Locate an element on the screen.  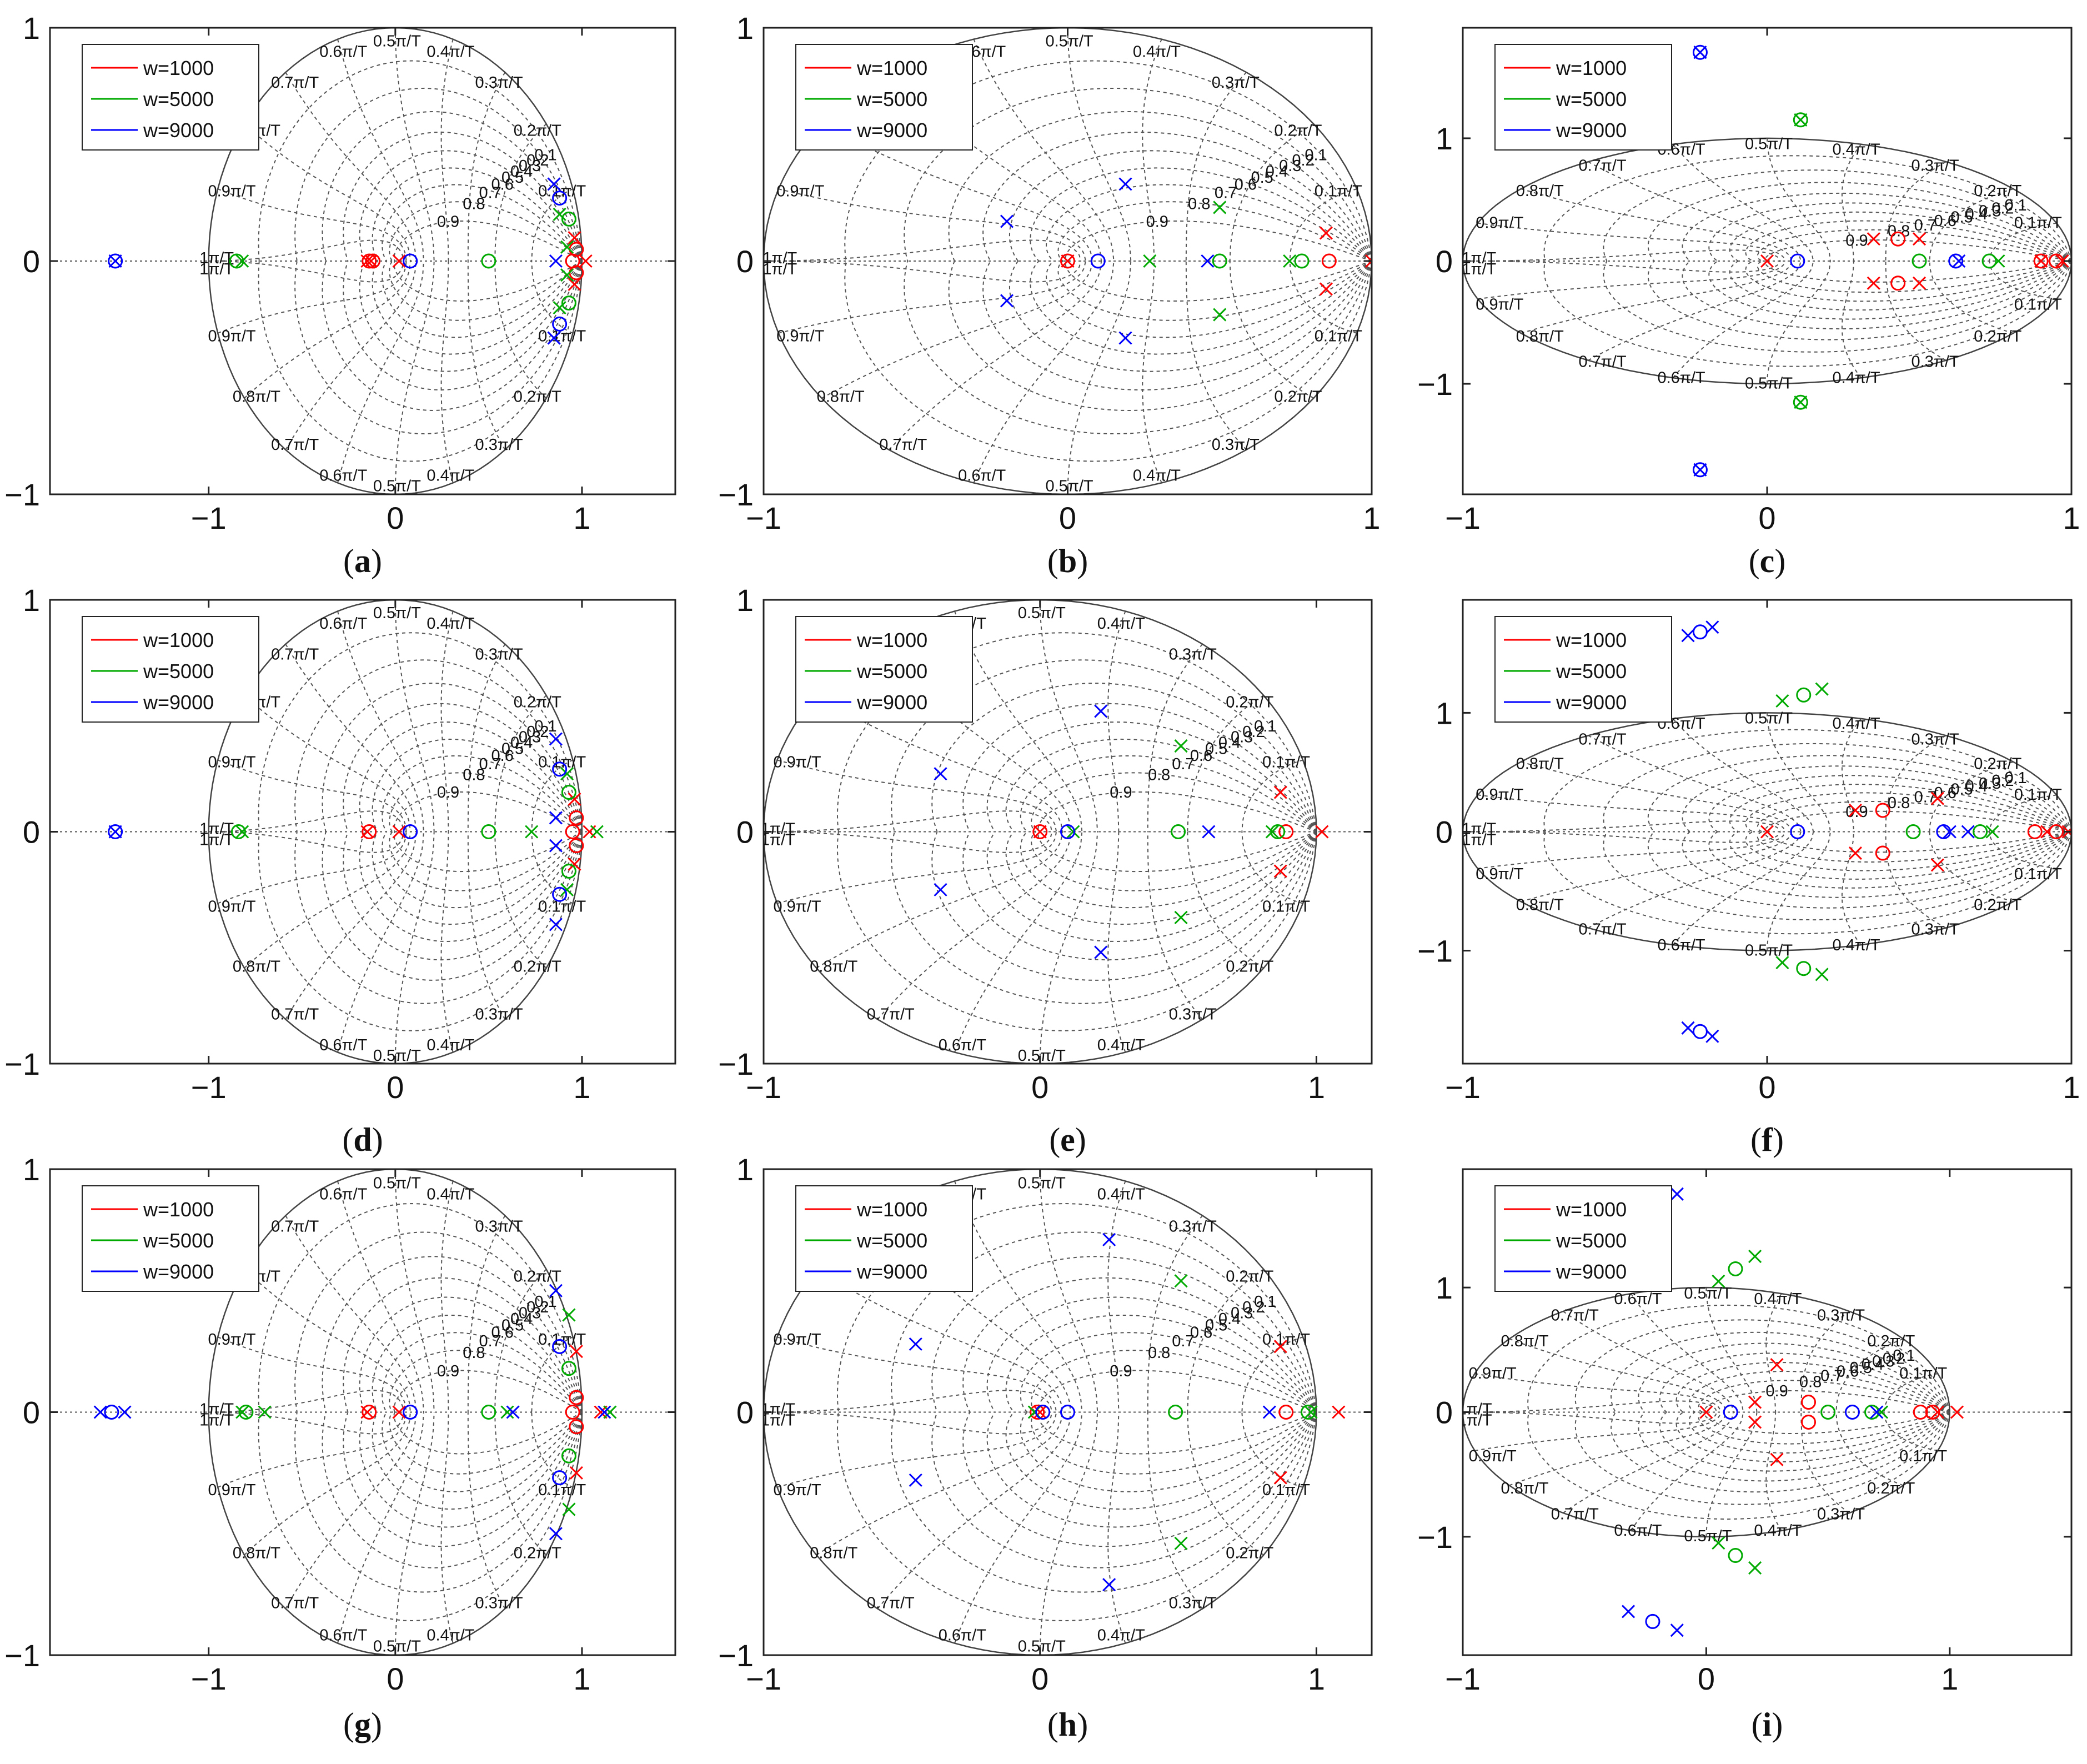
zgrid-frequency-label: 0.1π/T is located at coordinates (1338, 336).